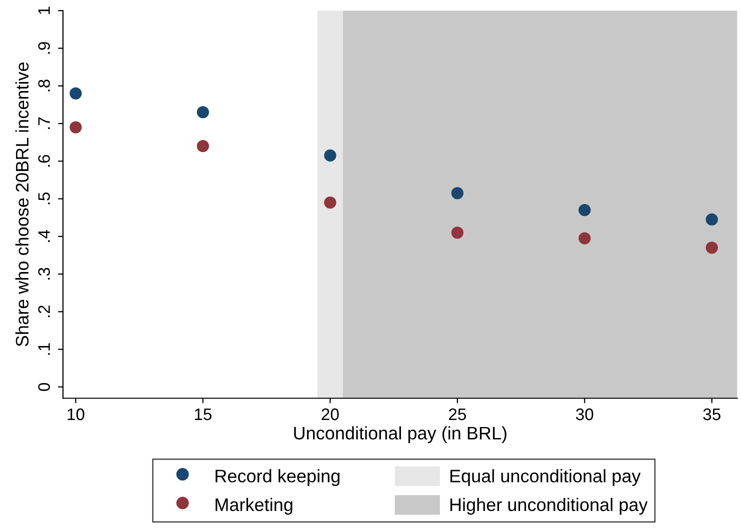 The image size is (741, 531). Describe the element at coordinates (44, 48) in the screenshot. I see `y-tick-label: .9` at that location.